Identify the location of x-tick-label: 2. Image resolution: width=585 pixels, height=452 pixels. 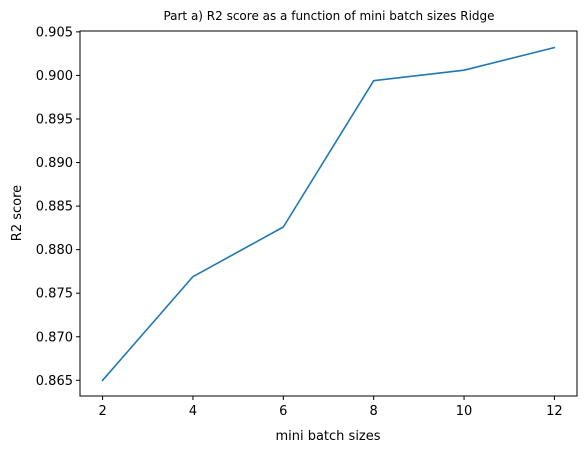
(102, 411).